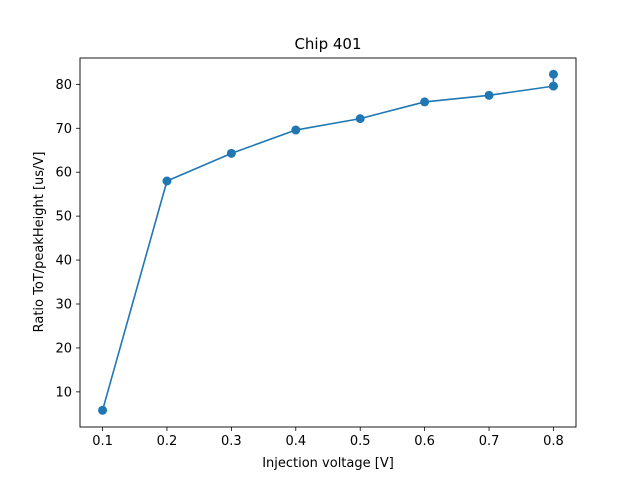  What do you see at coordinates (63, 173) in the screenshot?
I see `y-tick-label: 60` at bounding box center [63, 173].